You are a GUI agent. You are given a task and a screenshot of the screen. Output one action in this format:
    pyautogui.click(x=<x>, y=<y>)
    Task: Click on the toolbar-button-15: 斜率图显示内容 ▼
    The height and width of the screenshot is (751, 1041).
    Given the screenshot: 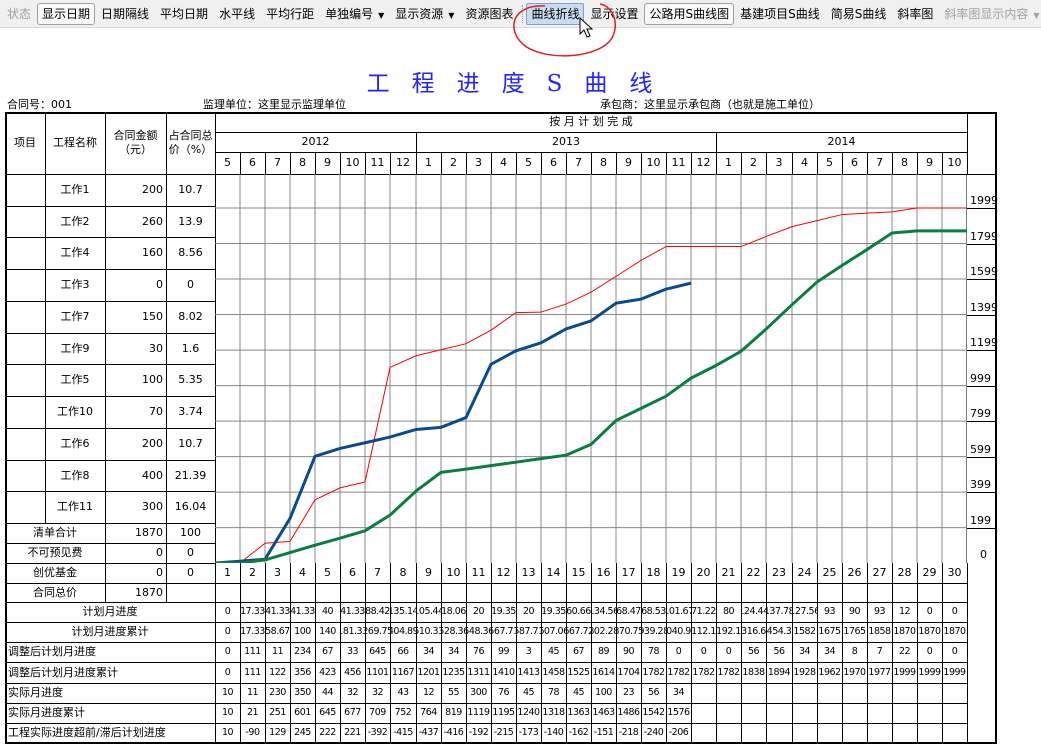 What is the action you would take?
    pyautogui.click(x=990, y=14)
    